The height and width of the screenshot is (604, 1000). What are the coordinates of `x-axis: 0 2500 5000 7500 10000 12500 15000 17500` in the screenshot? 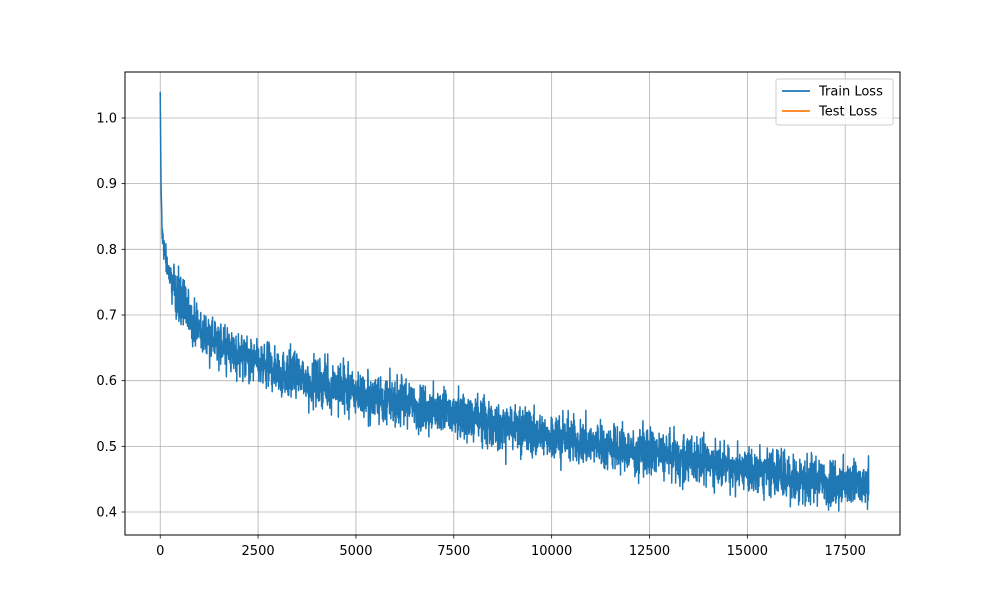 It's located at (511, 547).